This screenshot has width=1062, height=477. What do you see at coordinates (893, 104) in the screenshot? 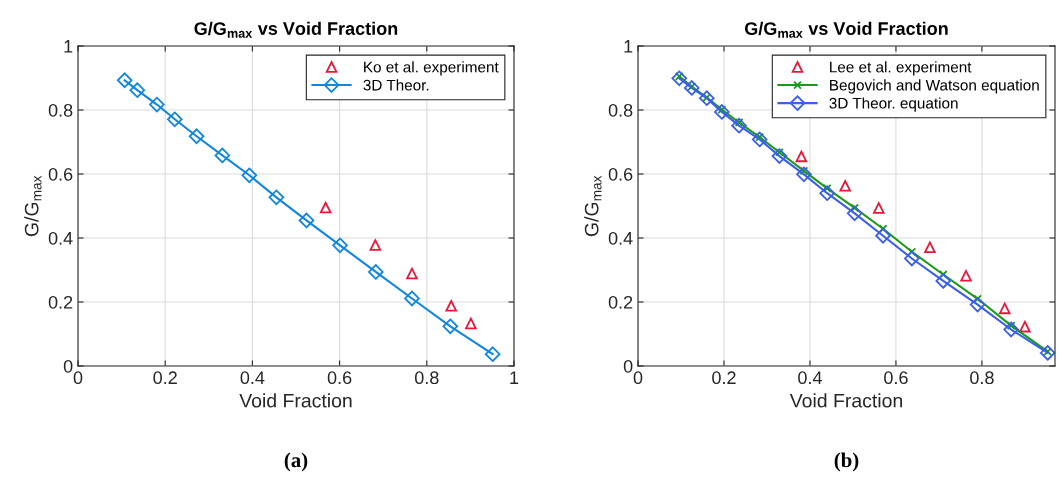
I see `legend-label: 3D Theor. equation` at bounding box center [893, 104].